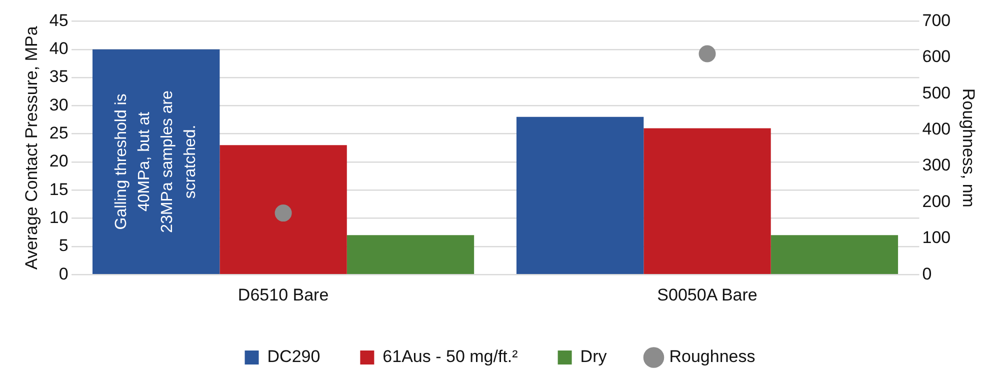 Image resolution: width=1000 pixels, height=384 pixels. Describe the element at coordinates (293, 356) in the screenshot. I see `legend-label: DC290` at that location.